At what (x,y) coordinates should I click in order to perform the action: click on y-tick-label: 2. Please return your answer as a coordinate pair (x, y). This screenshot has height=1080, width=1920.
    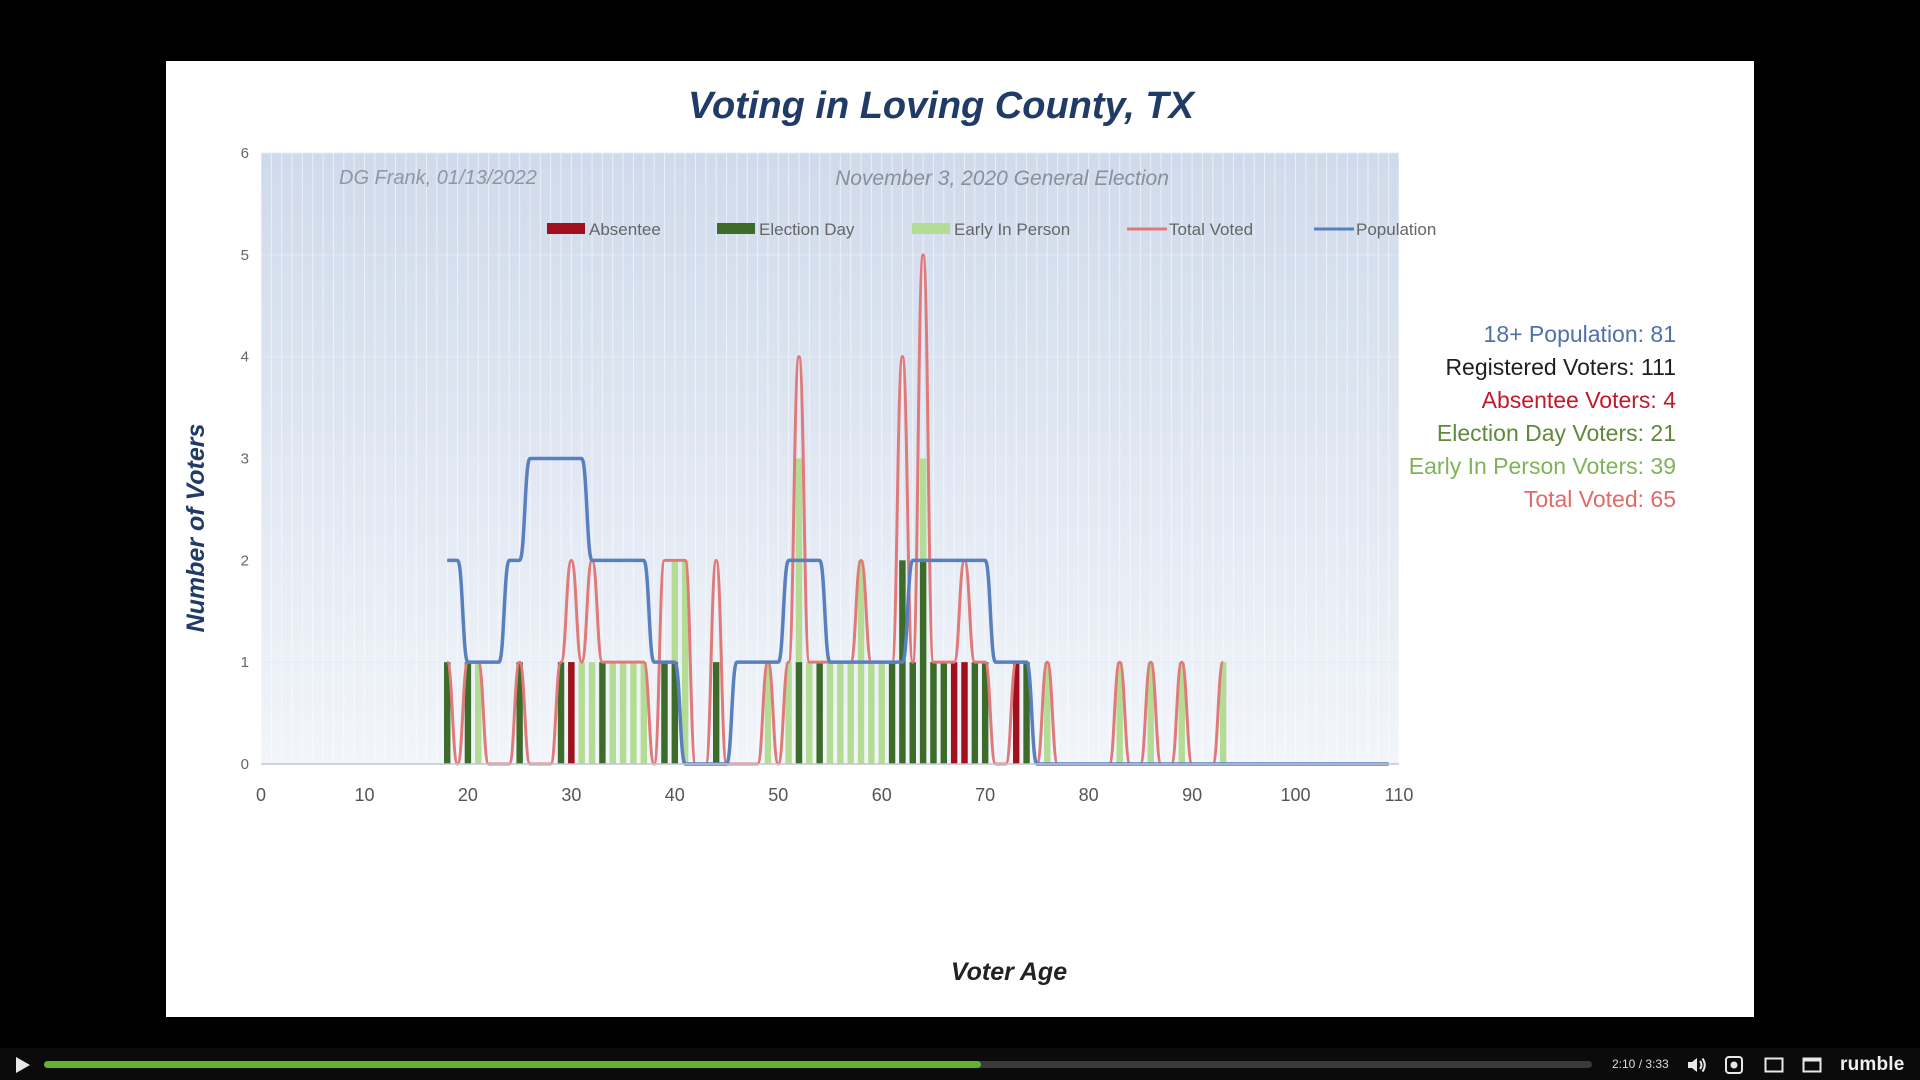
    Looking at the image, I should click on (245, 560).